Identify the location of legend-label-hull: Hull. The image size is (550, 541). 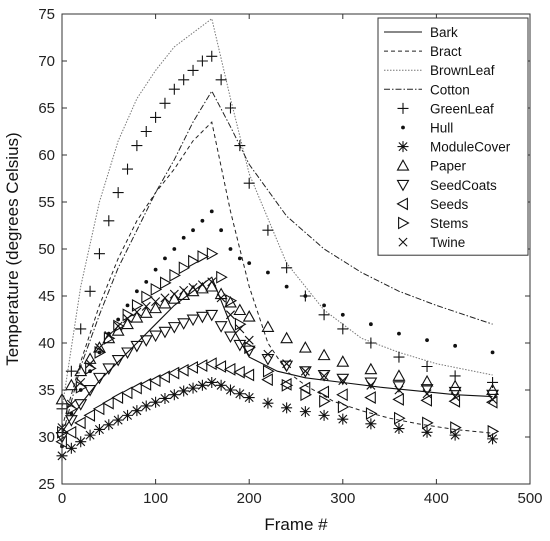
(441, 128).